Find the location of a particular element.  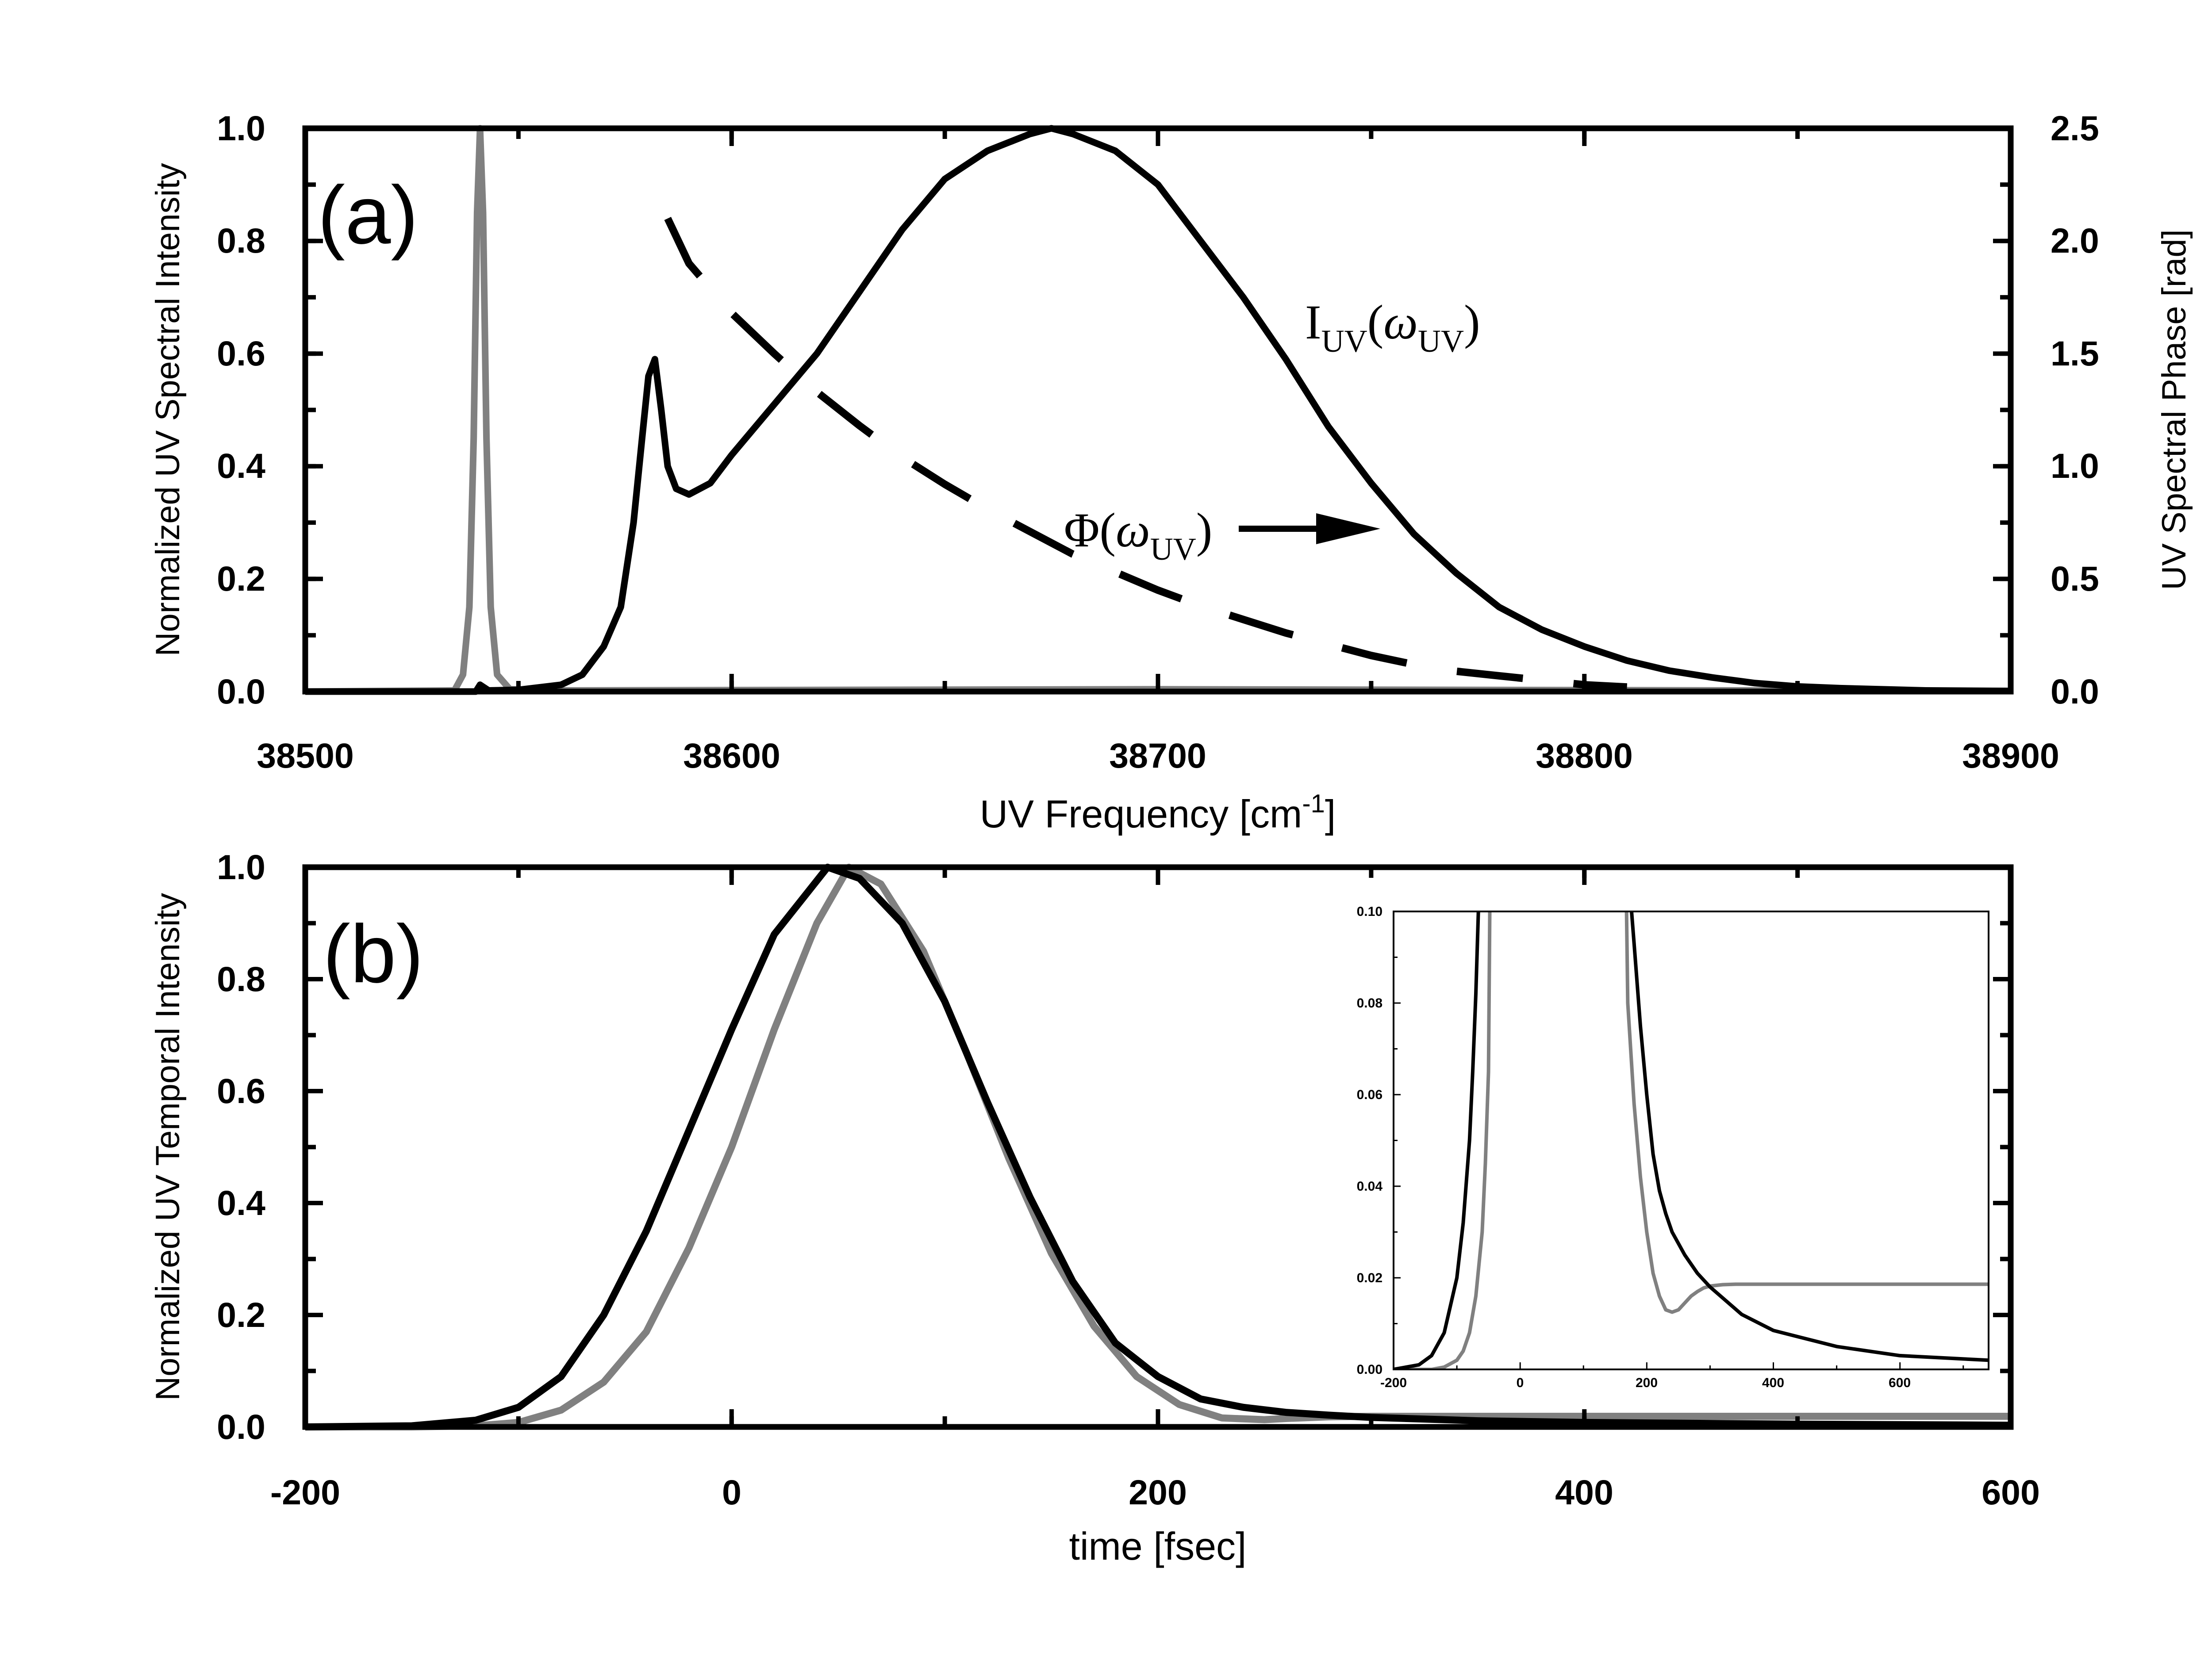

b-xtick-label: 600 is located at coordinates (2011, 1492).